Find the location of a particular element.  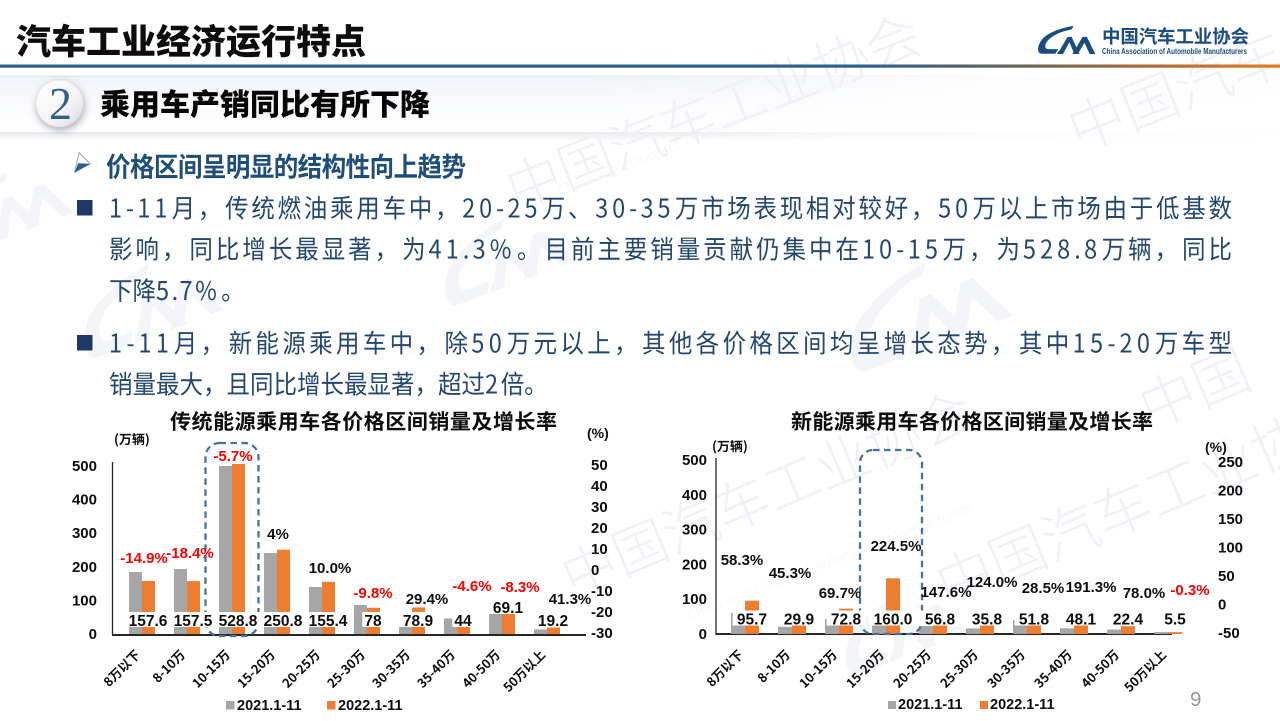

svg-text: 250.8 is located at coordinates (283, 621).